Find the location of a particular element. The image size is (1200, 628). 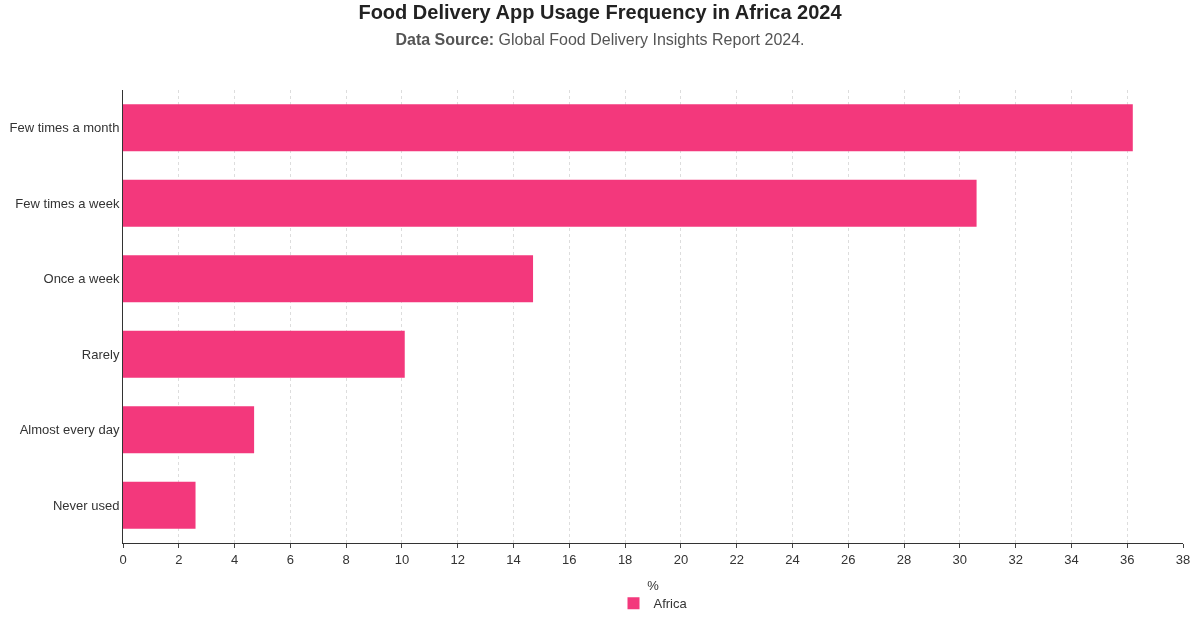

x-tick-label: 28 is located at coordinates (904, 559).